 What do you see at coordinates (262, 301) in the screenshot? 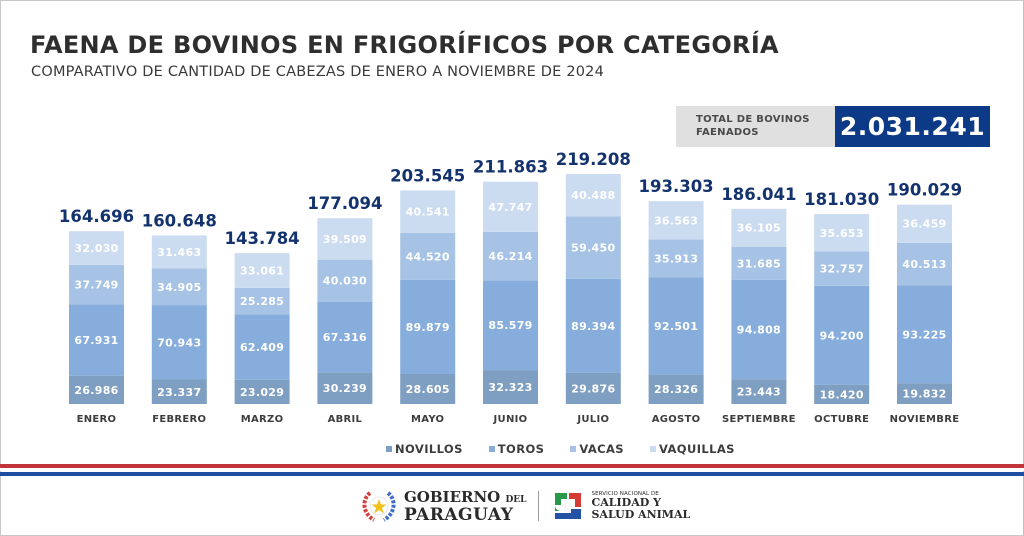
I see `segment-value-label-vacas: 25.285` at bounding box center [262, 301].